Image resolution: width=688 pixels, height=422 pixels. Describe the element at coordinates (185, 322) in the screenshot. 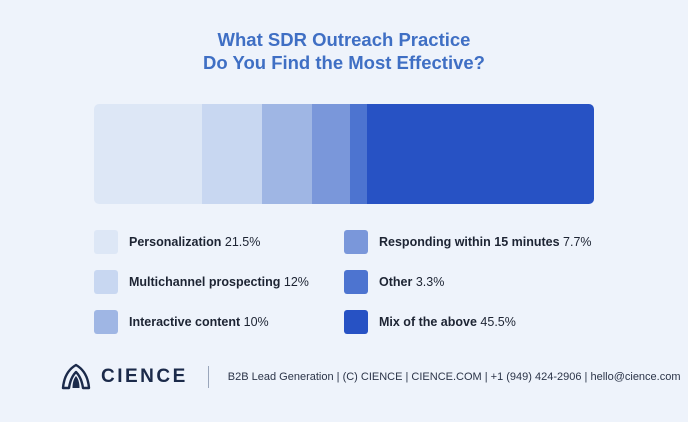

I see `legend-series-name-2: Interactive content` at that location.